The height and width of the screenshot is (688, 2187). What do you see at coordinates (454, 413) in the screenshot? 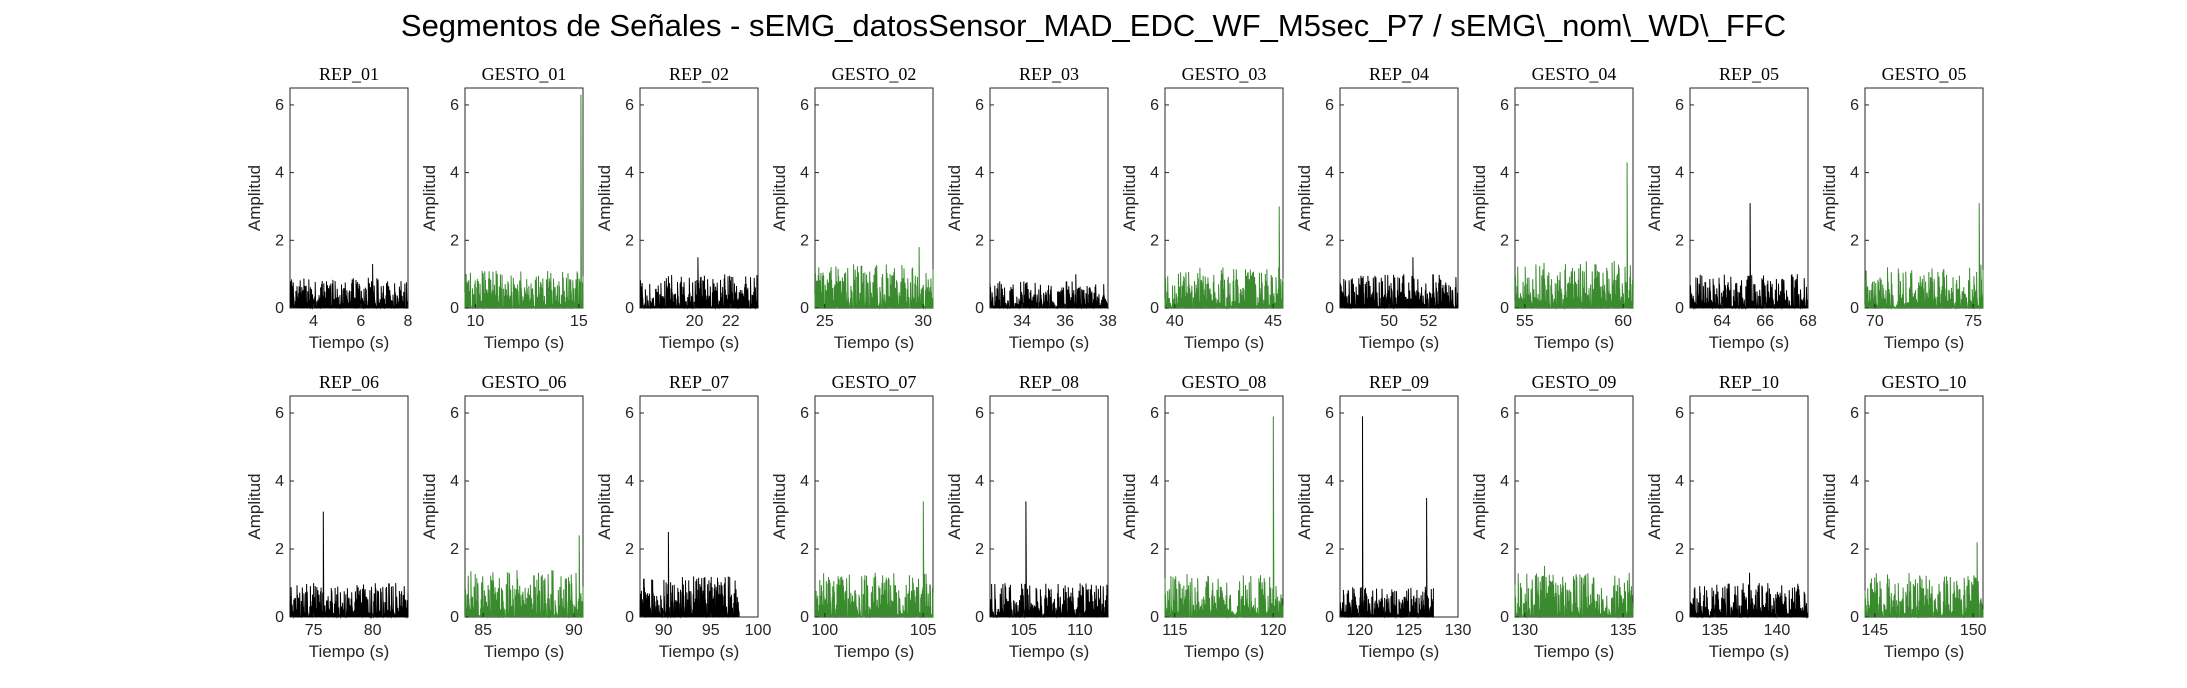
I see `panel-12-ytick-label: 6` at bounding box center [454, 413].